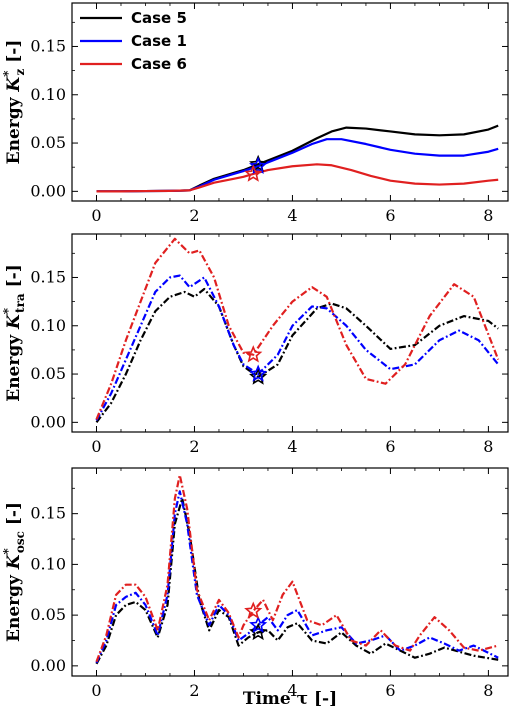  I want to click on legend-label-case-1: Case 1, so click(159, 41).